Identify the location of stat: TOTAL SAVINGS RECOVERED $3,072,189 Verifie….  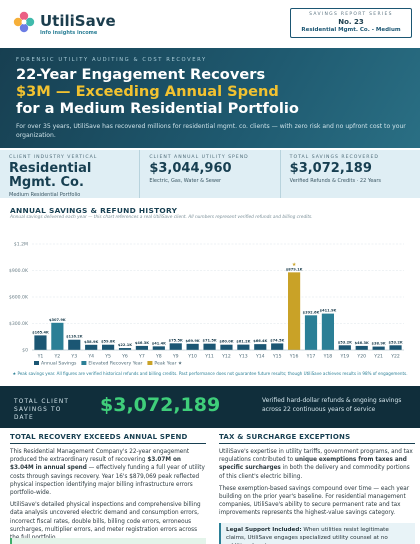
(349, 174).